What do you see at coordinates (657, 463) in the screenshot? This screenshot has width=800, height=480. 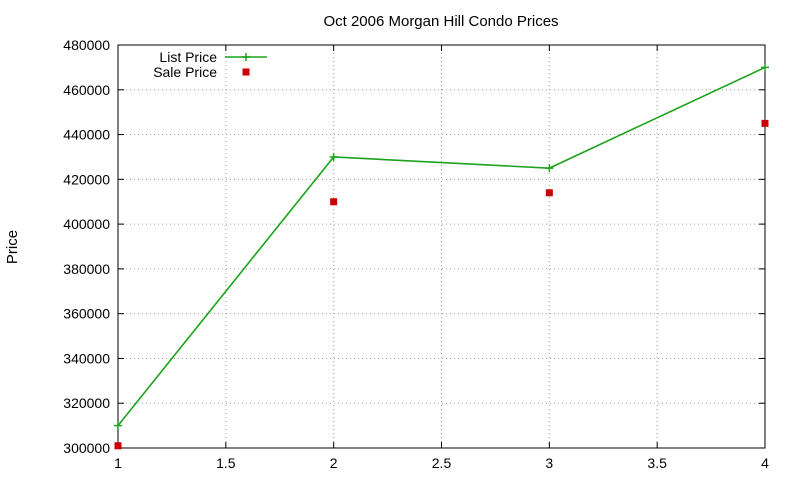 I see `x-tick-label: 3.5` at bounding box center [657, 463].